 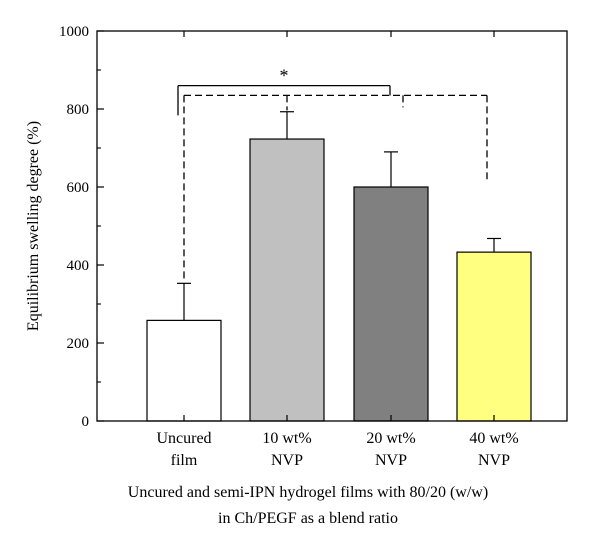 I want to click on x-category-label: 40 wt%, so click(x=493, y=438).